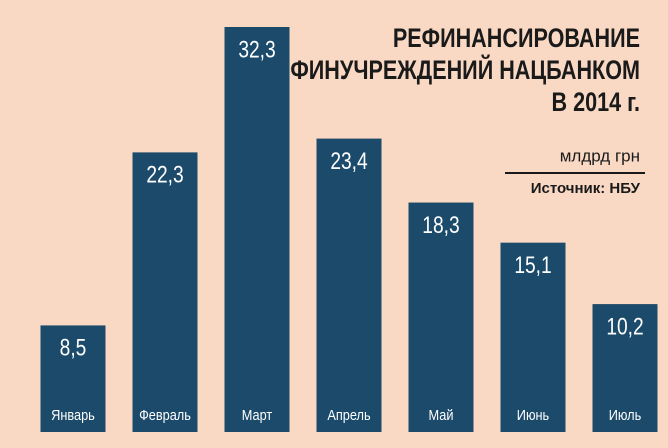 Image resolution: width=668 pixels, height=448 pixels. Describe the element at coordinates (348, 414) in the screenshot. I see `x-tick-label: Апрель` at that location.